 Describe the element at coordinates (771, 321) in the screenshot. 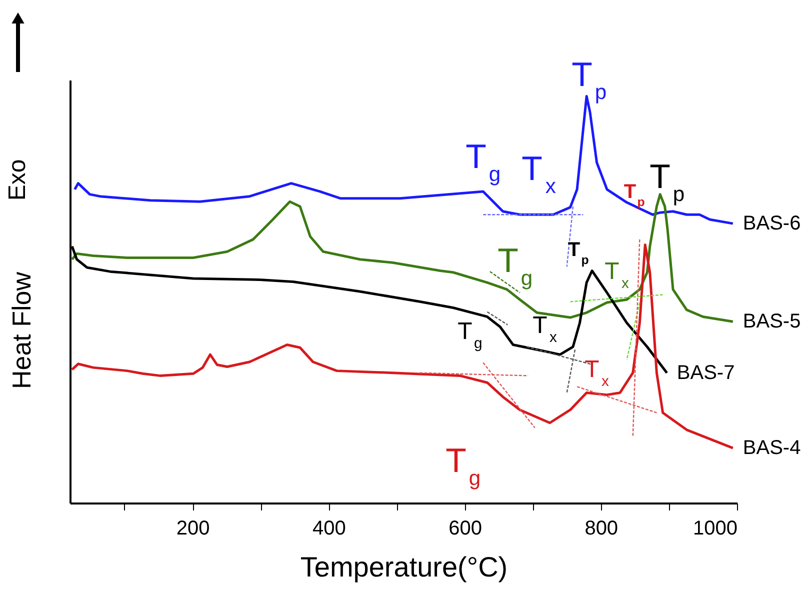

I see `series-label: BAS-5` at that location.